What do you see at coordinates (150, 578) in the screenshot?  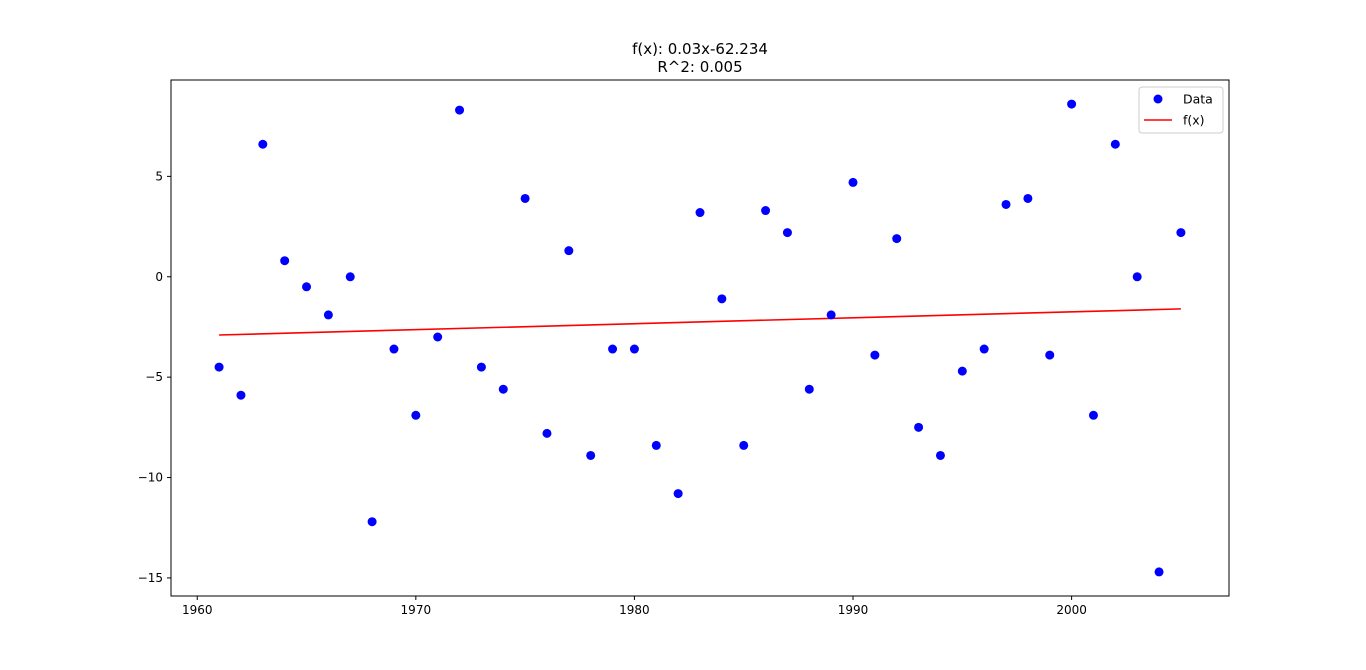 I see `y-tick-label: −15` at bounding box center [150, 578].